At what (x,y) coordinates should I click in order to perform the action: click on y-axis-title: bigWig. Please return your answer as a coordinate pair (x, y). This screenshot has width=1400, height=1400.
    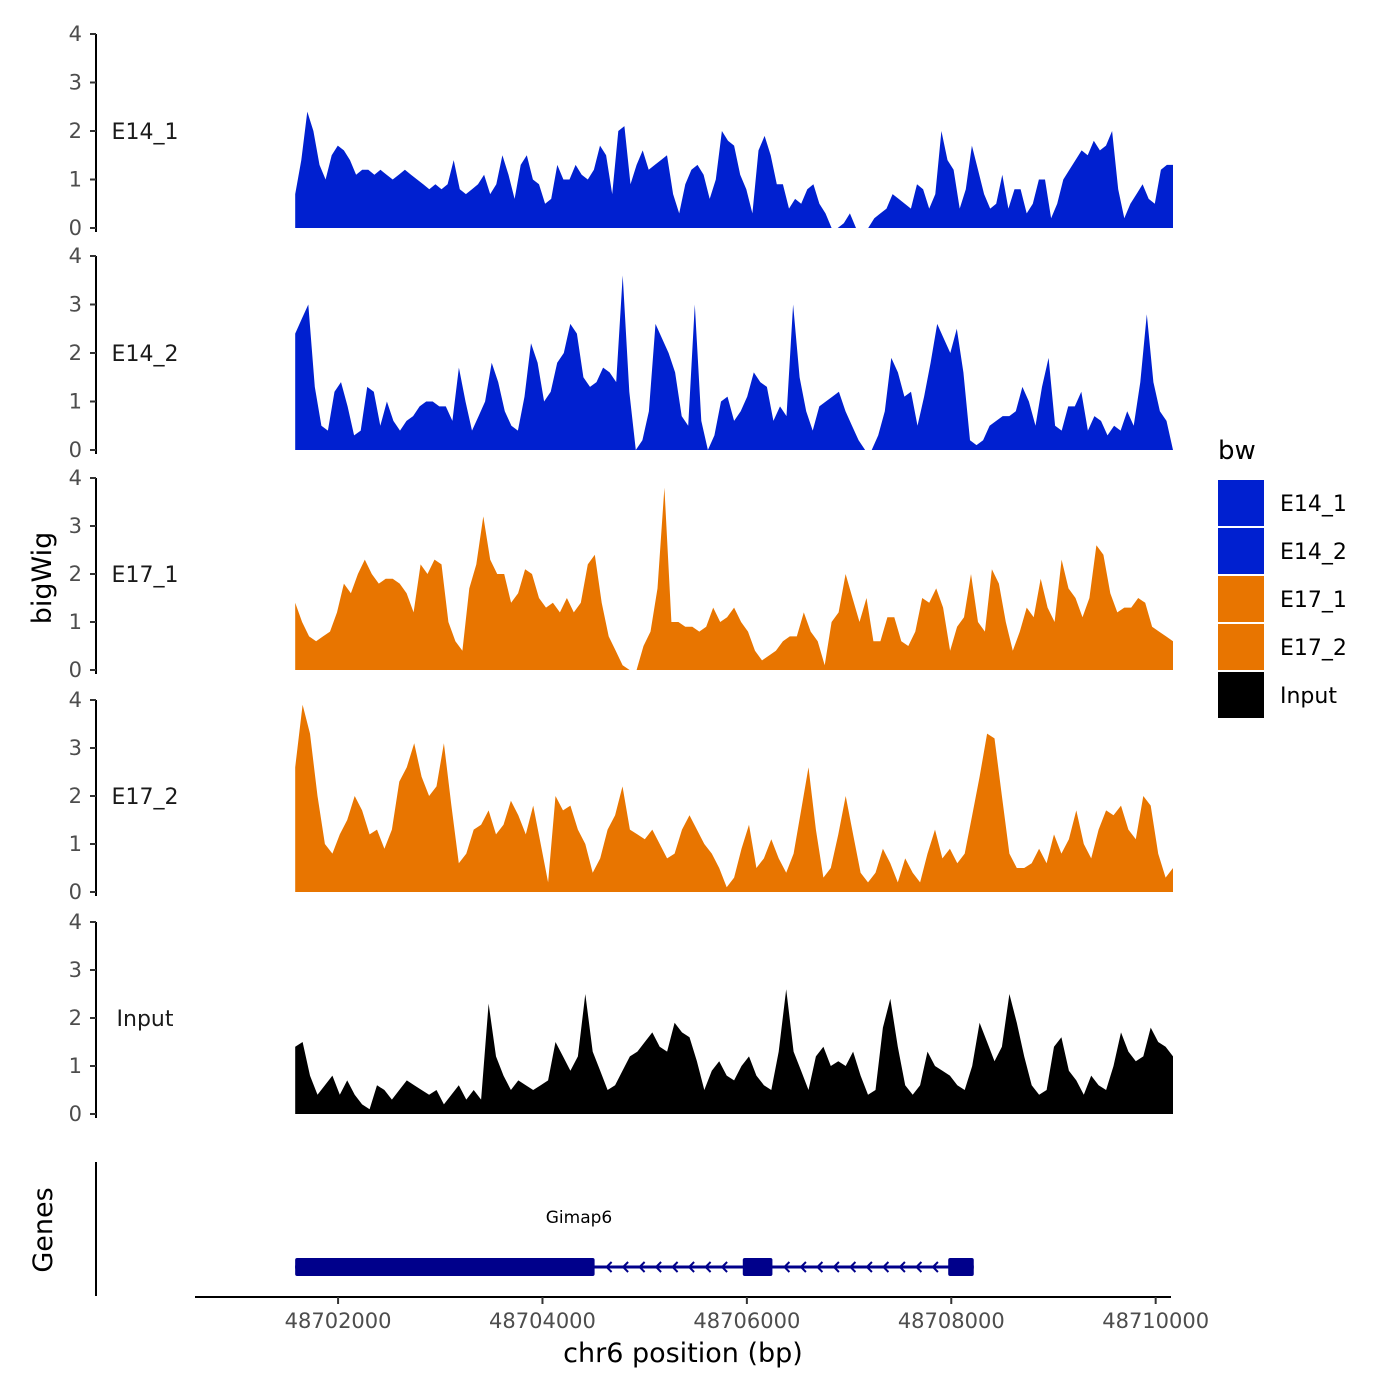
    Looking at the image, I should click on (42, 578).